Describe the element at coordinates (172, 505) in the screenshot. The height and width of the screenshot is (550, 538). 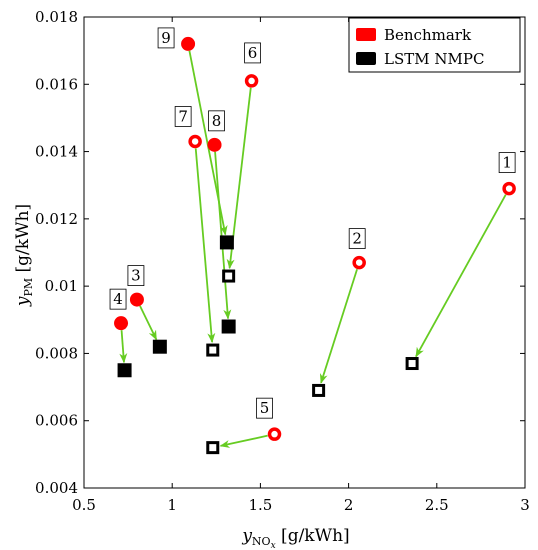
I see `x-tick-label: 1` at that location.